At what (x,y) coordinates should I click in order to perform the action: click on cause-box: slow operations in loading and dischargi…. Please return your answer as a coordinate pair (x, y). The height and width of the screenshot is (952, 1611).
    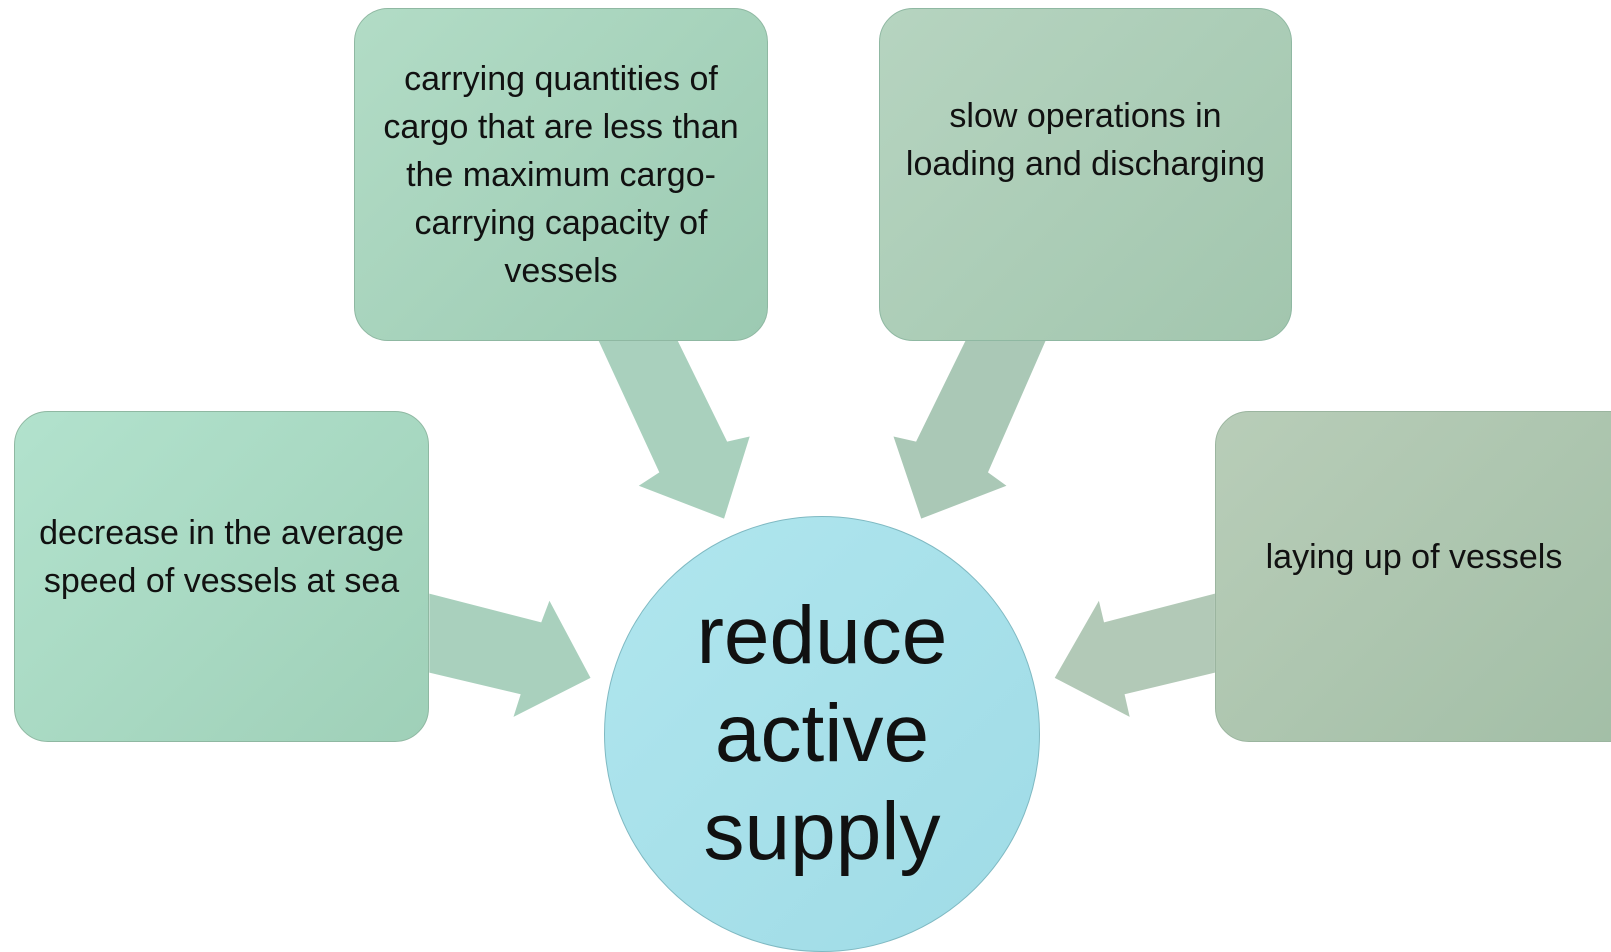
    Looking at the image, I should click on (1085, 174).